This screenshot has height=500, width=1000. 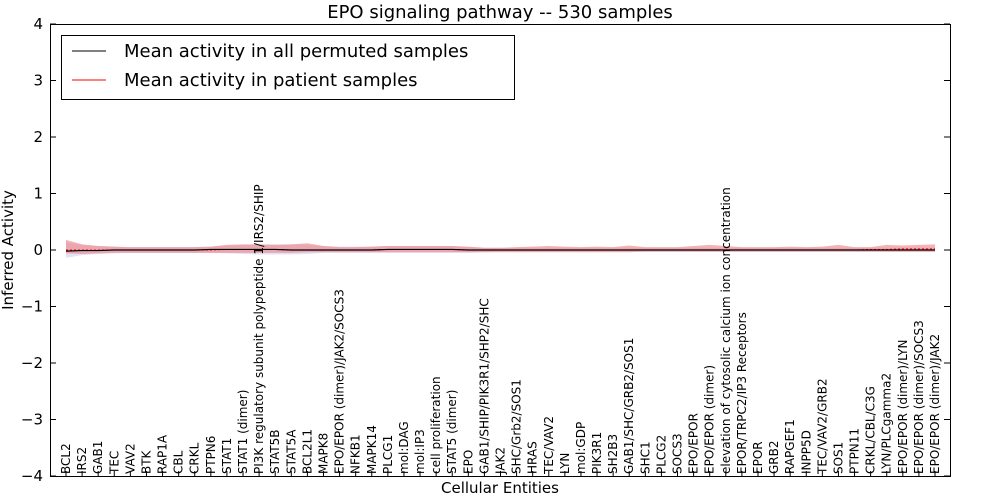 I want to click on xtick-label-28: SHC/Grb2/SOS1, so click(x=517, y=426).